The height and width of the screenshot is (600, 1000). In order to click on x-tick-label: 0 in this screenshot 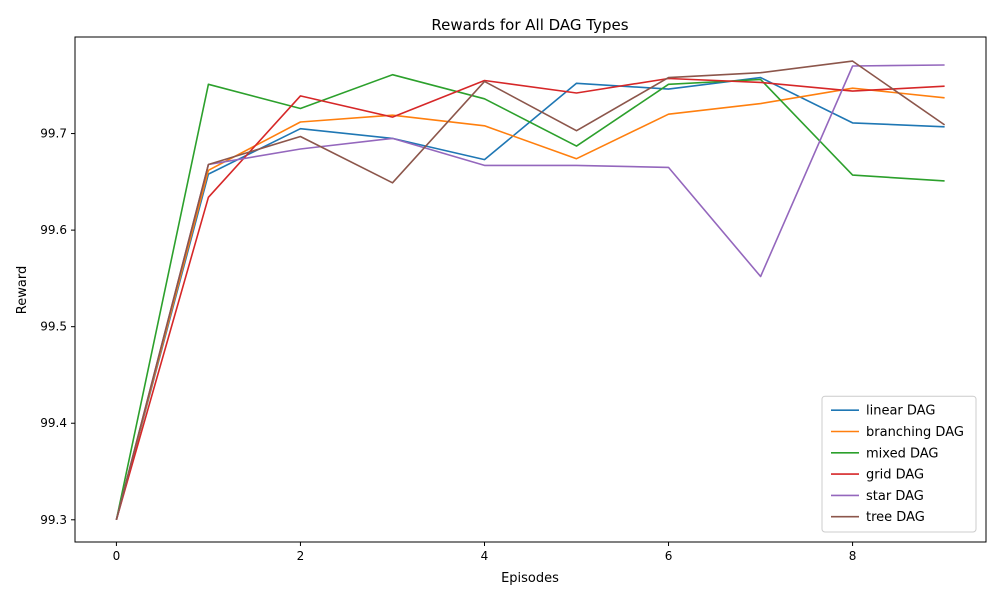, I will do `click(117, 556)`.